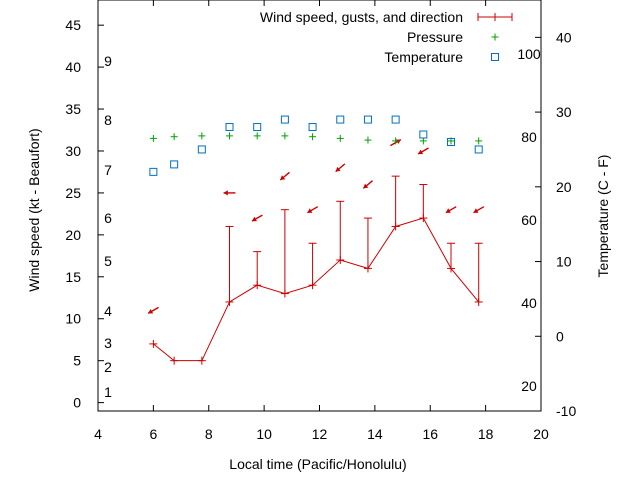 The width and height of the screenshot is (640, 480). Describe the element at coordinates (264, 434) in the screenshot. I see `x-tick-label: 10` at that location.